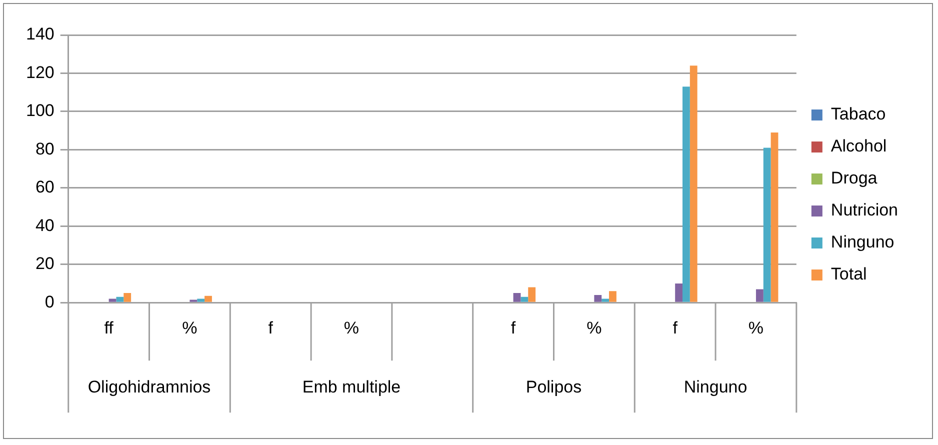 The height and width of the screenshot is (445, 938). What do you see at coordinates (858, 146) in the screenshot?
I see `legend-label: Alcohol` at bounding box center [858, 146].